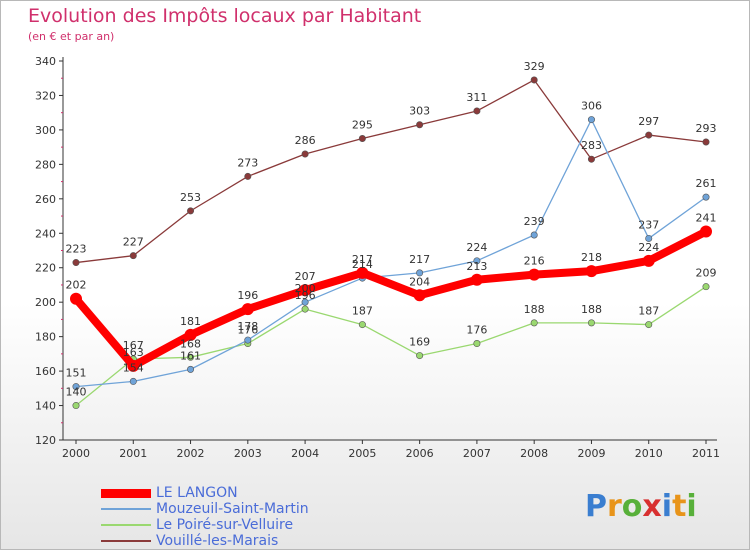 The image size is (750, 550). Describe the element at coordinates (362, 453) in the screenshot. I see `x-tick-label: 2005` at that location.